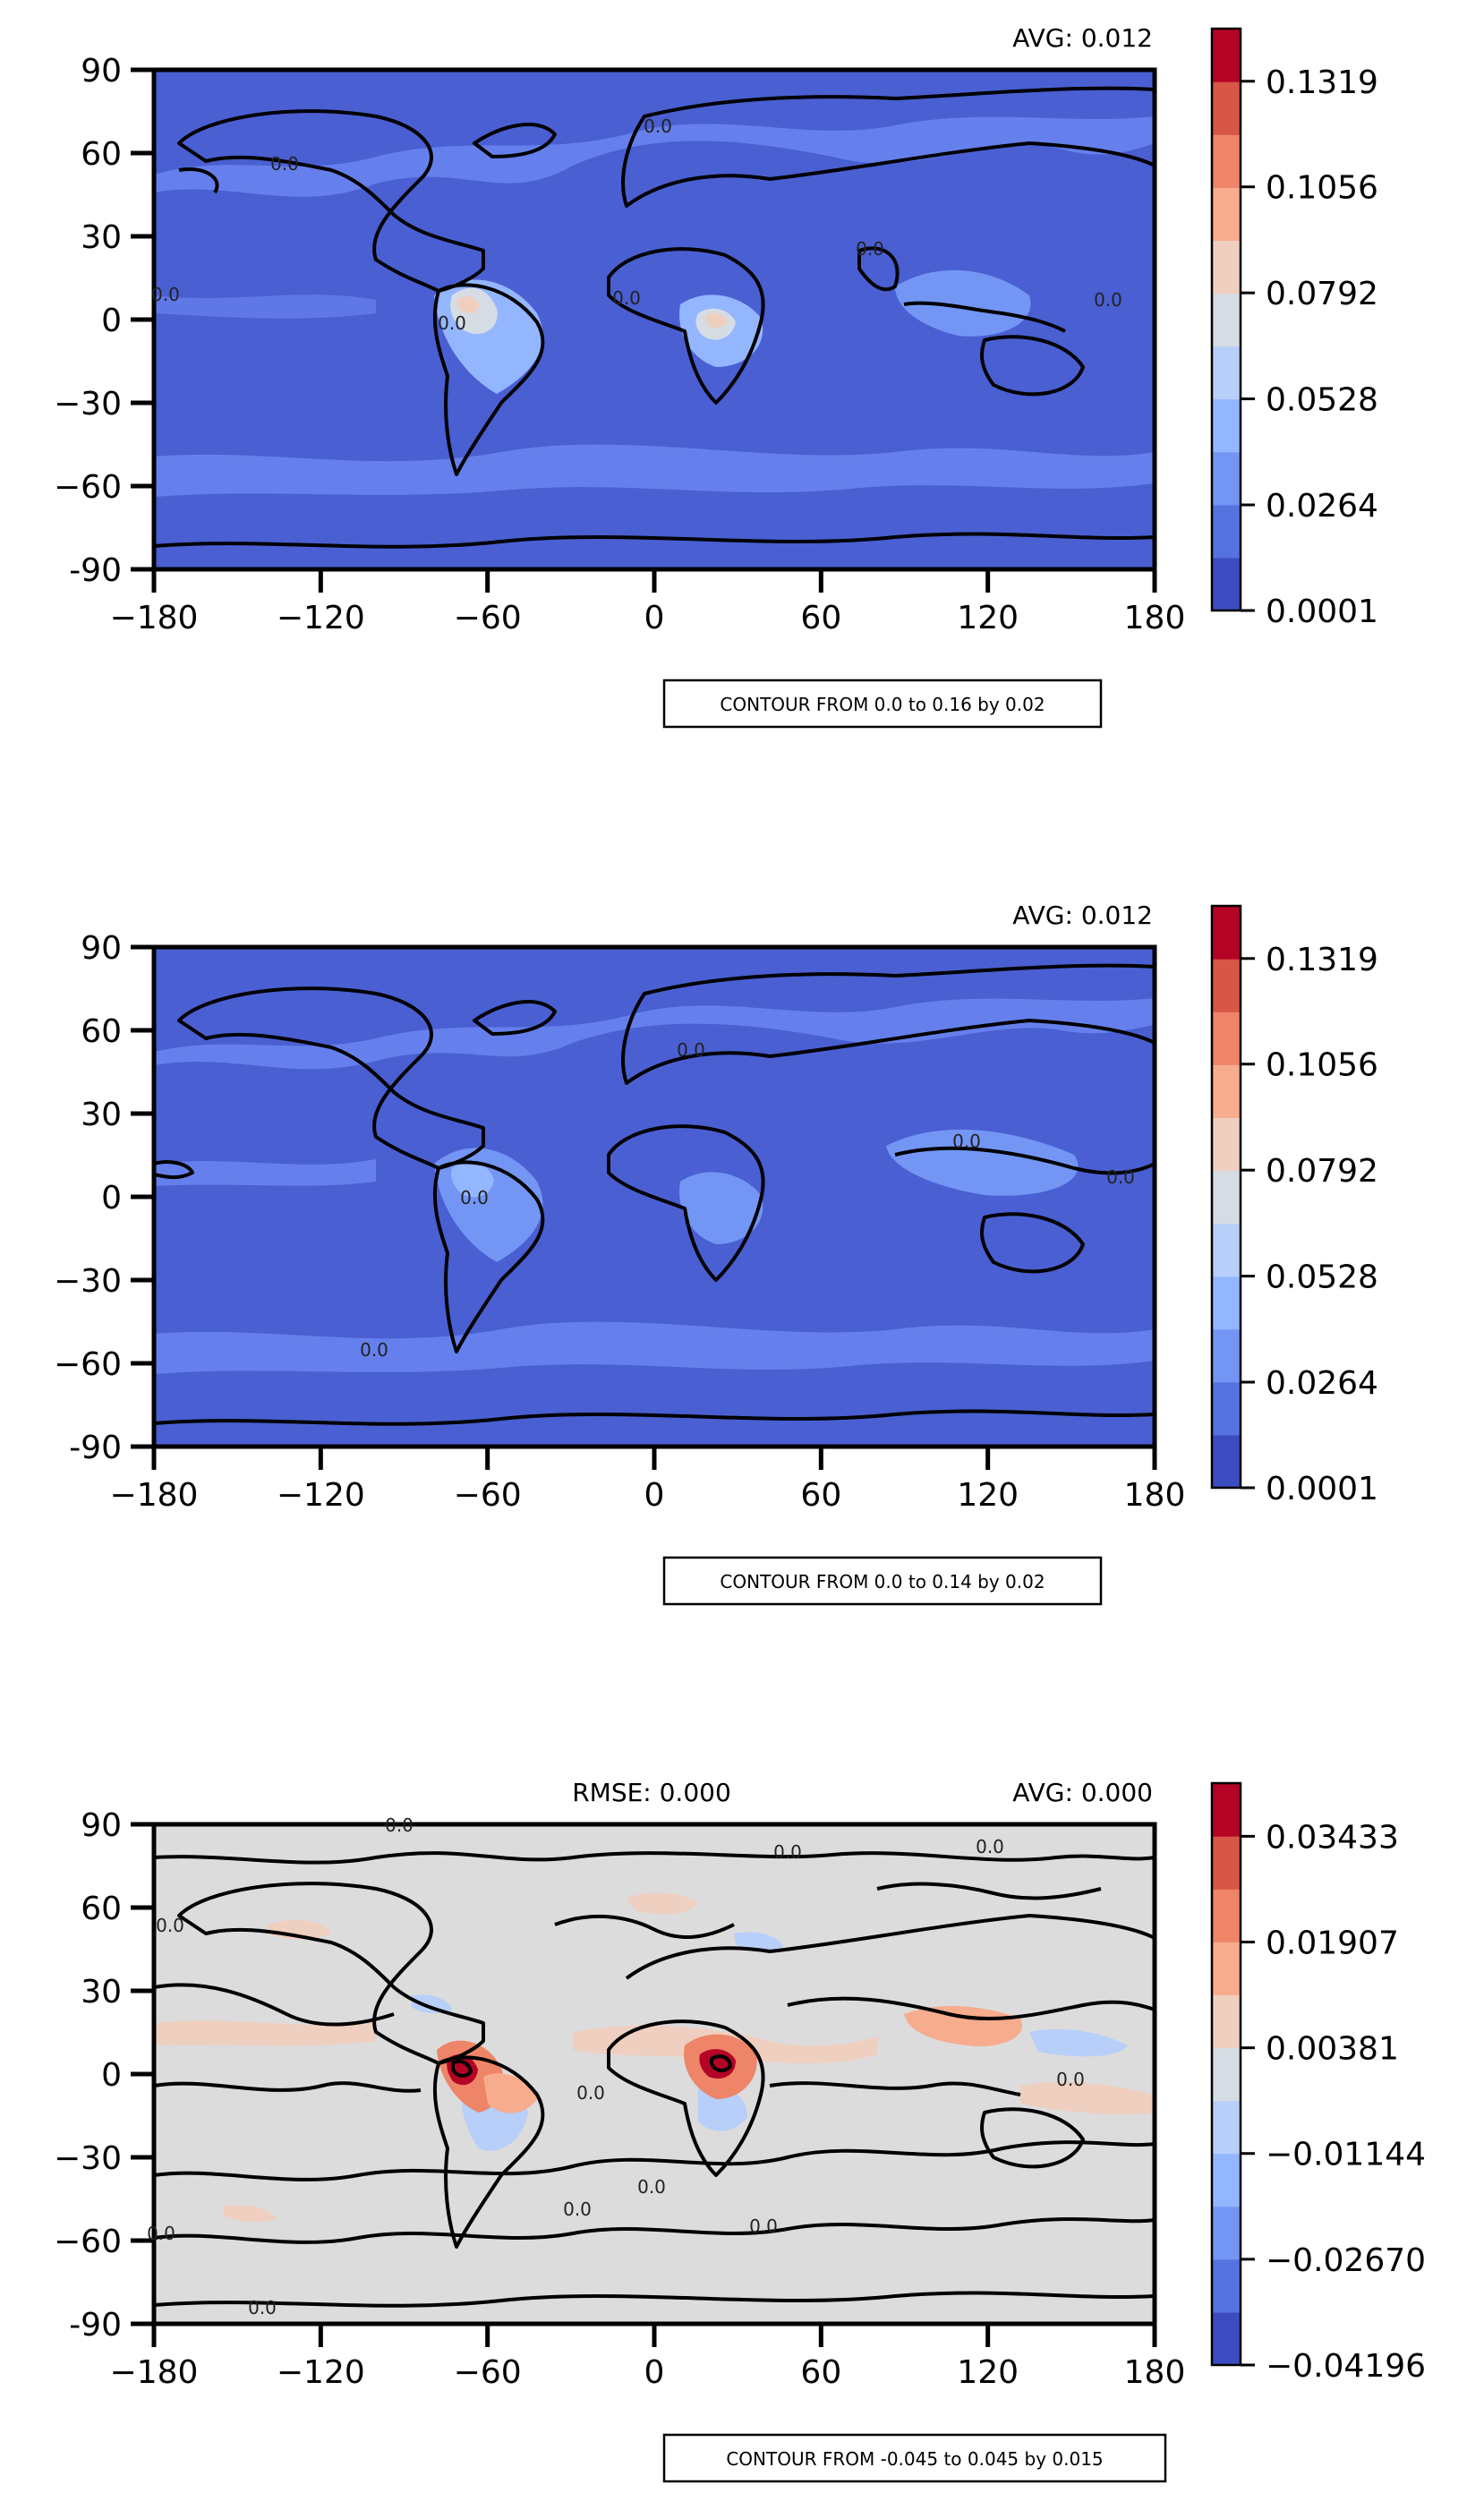  Describe the element at coordinates (1346, 2366) in the screenshot. I see `colorbar-tick-label: −0.04196` at that location.